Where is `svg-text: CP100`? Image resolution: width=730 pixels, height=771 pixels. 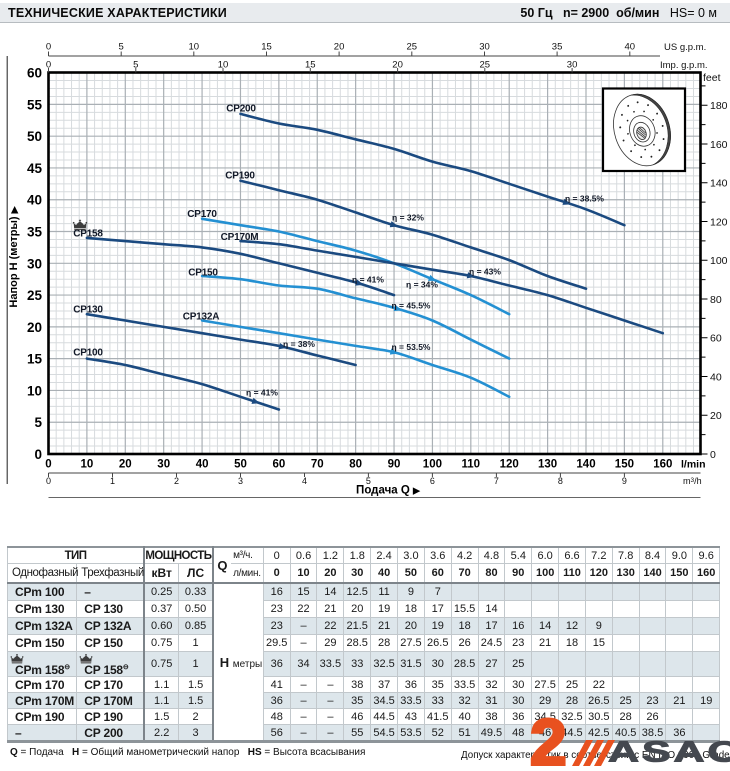 svg-text: CP100 is located at coordinates (88, 353).